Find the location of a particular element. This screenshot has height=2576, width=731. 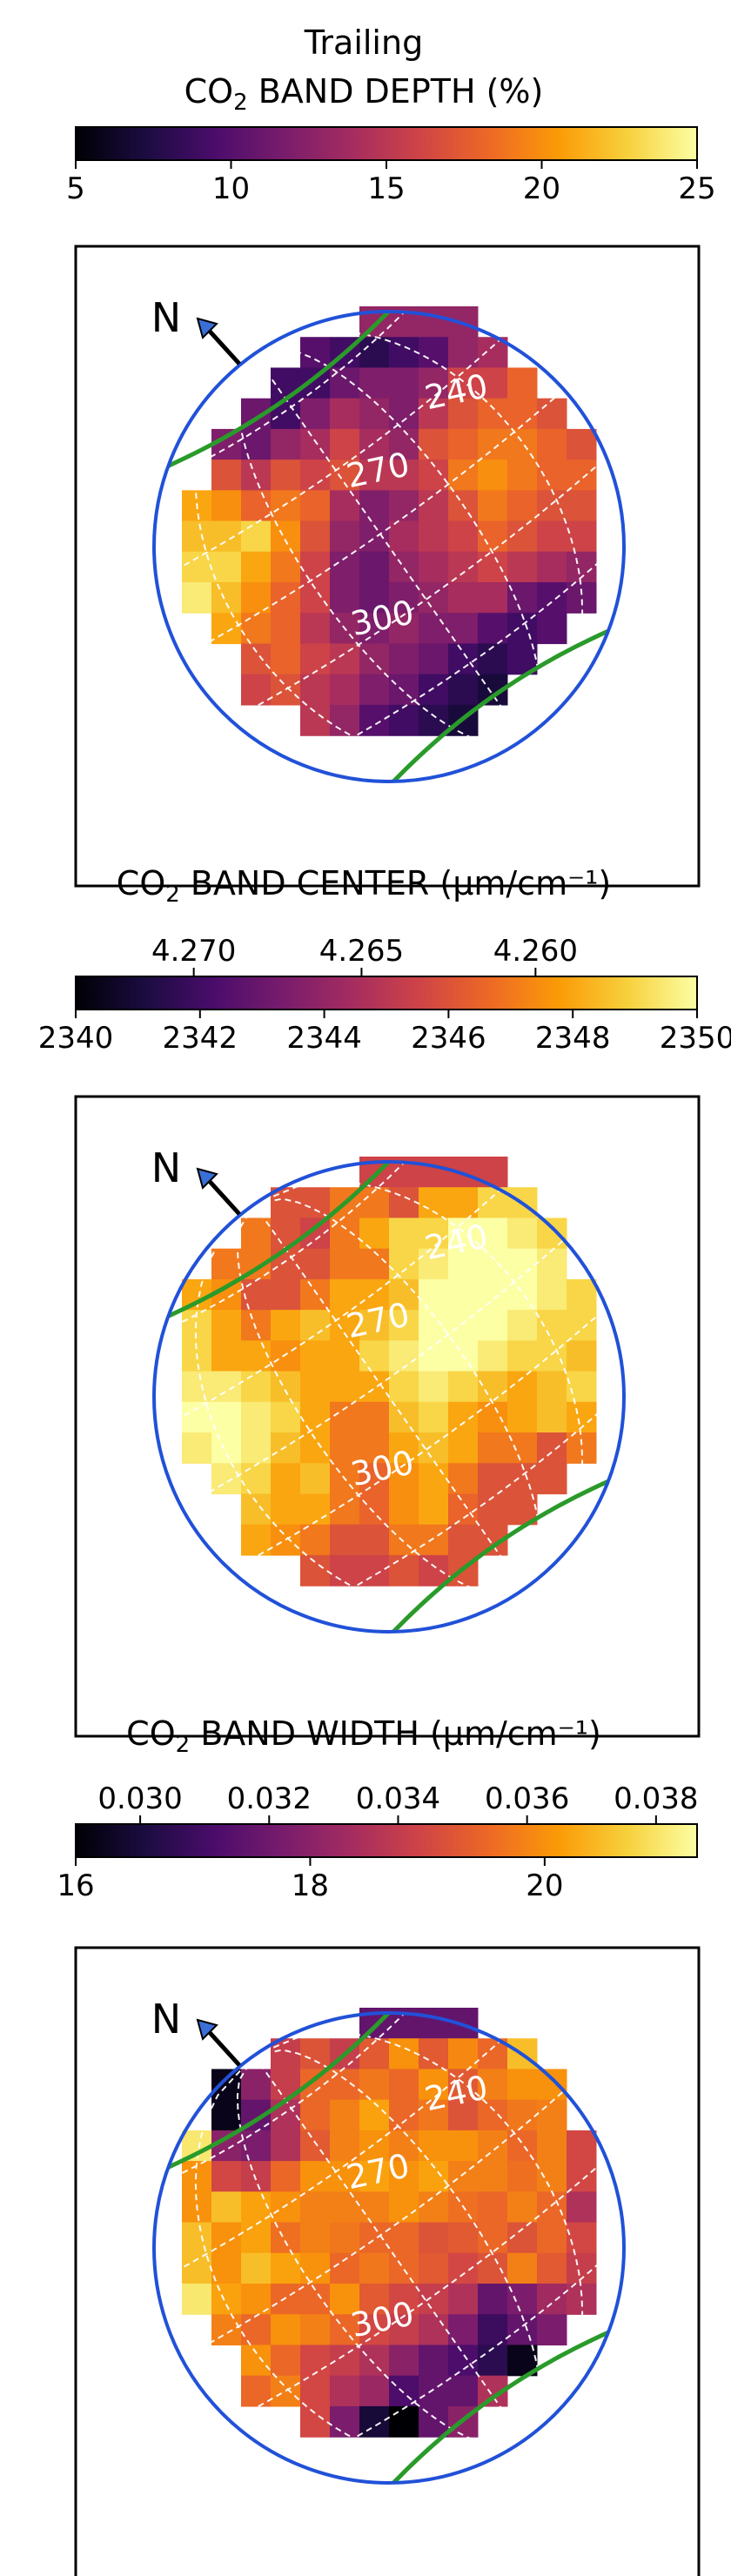

colorbar-top-tick-label: 4.270 is located at coordinates (194, 952).